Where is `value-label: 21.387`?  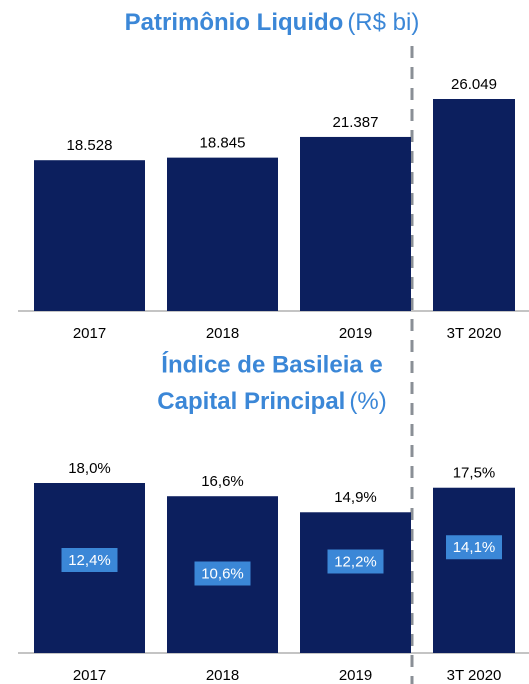 value-label: 21.387 is located at coordinates (356, 122).